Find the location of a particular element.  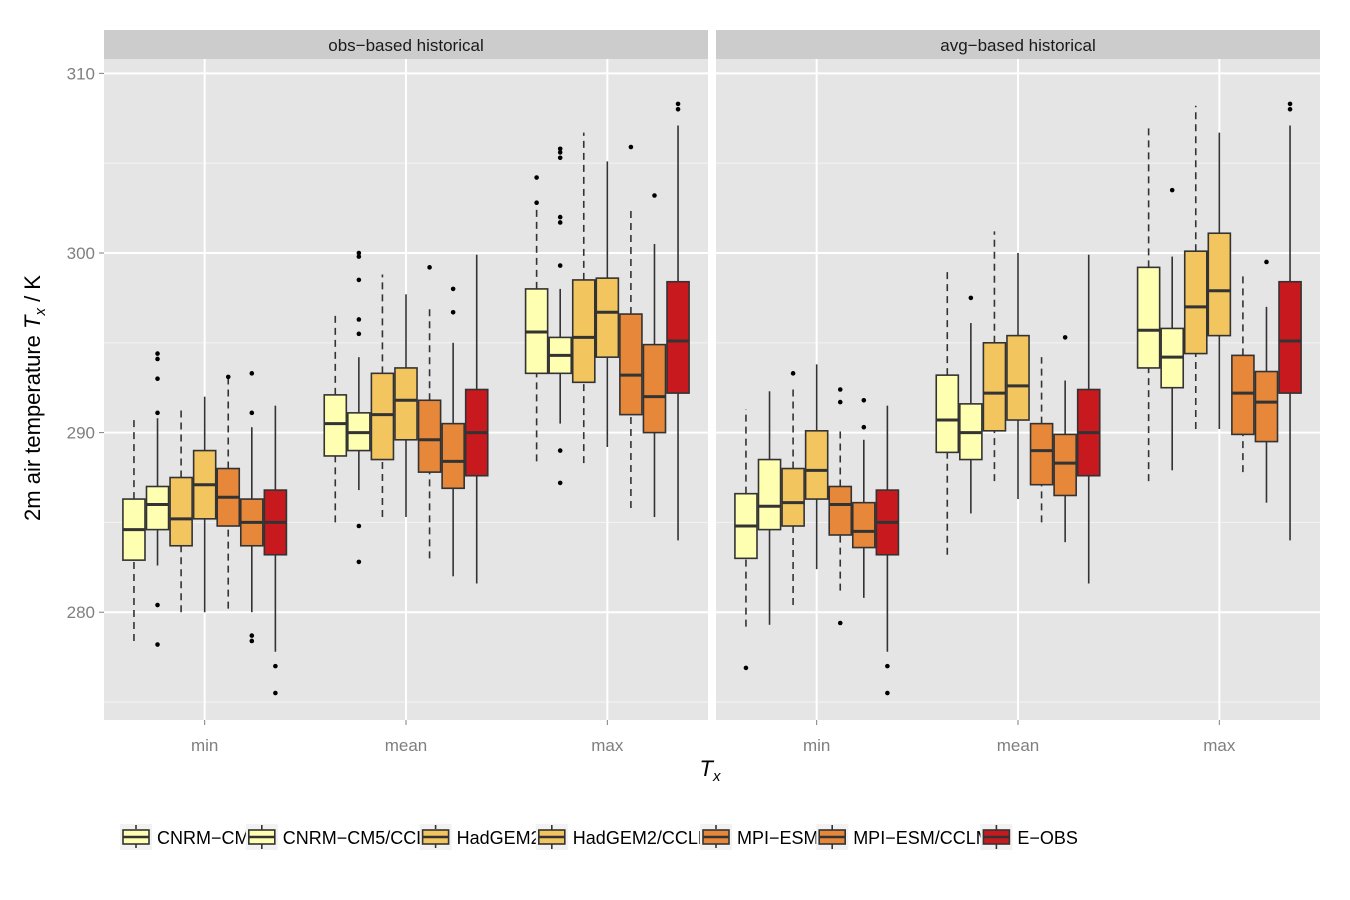

y-tick-label: 290 is located at coordinates (81, 433).